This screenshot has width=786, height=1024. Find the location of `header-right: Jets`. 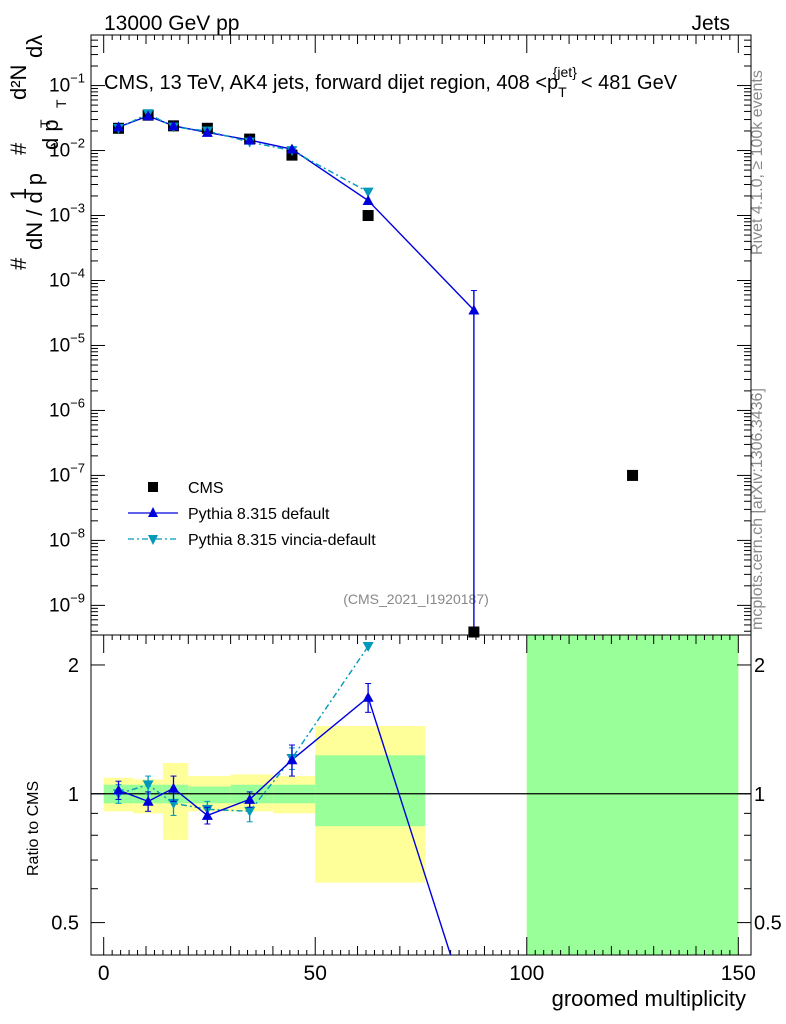

header-right: Jets is located at coordinates (710, 23).